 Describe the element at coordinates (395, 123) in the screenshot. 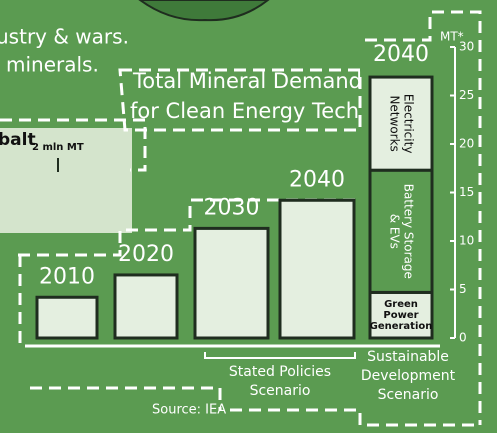

I see `segment-label: Networks` at that location.